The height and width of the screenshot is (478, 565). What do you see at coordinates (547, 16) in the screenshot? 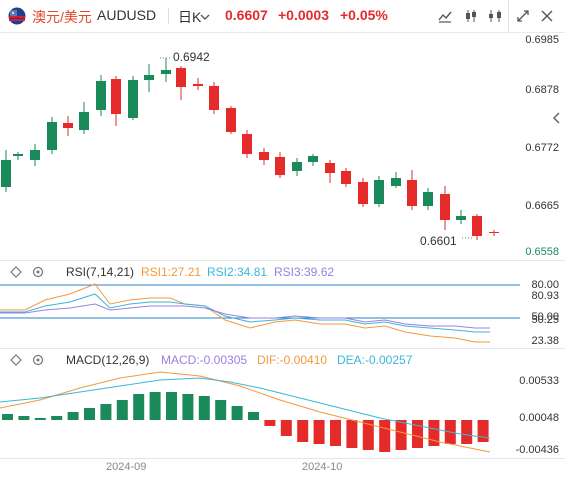
I see `close-icon` at bounding box center [547, 16].